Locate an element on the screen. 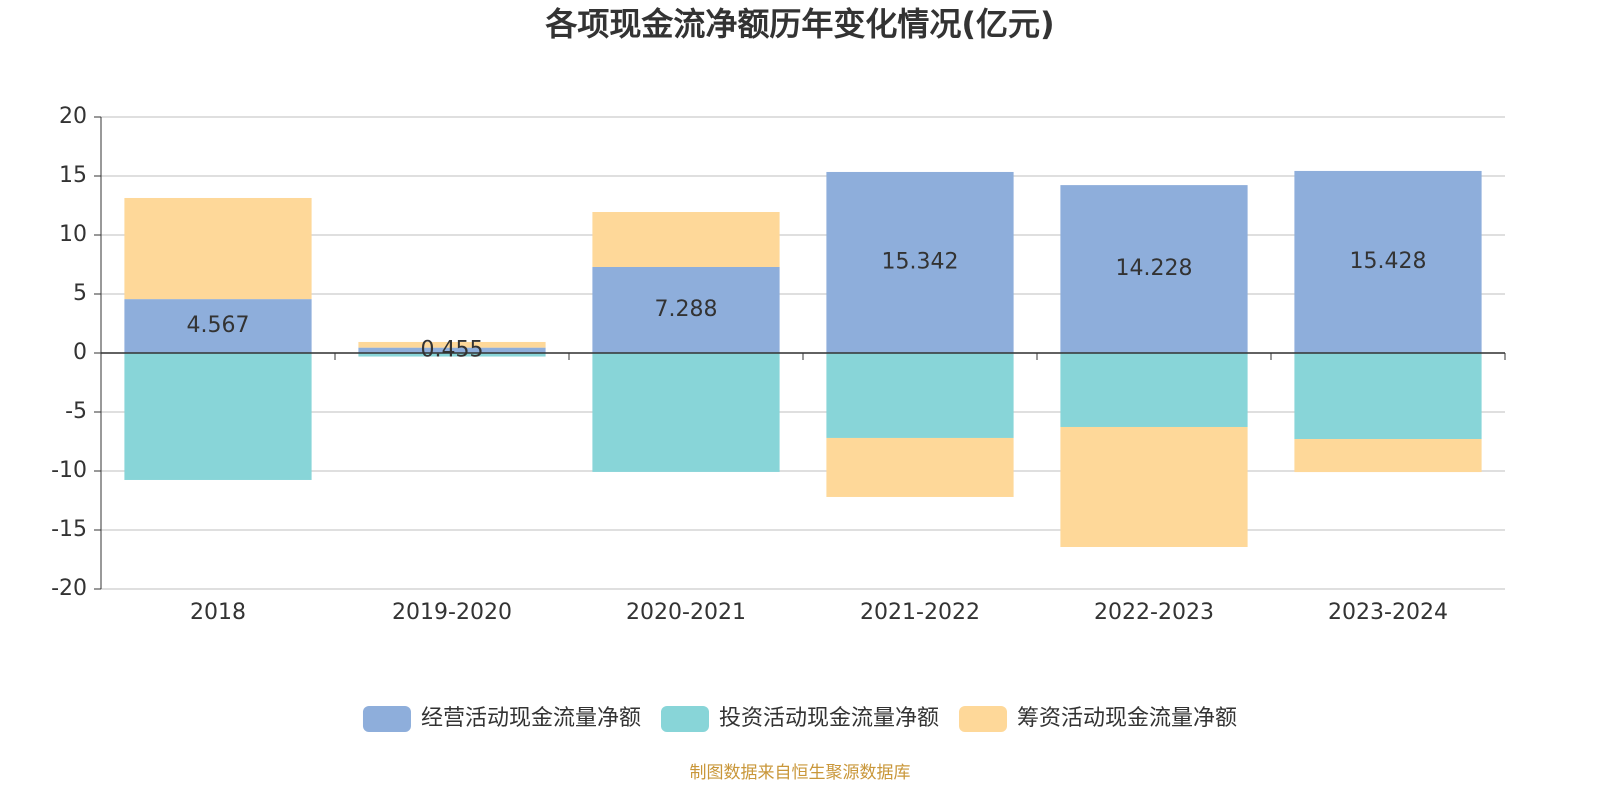 The height and width of the screenshot is (800, 1600). legend: 经营活动现金流量净额 投资活动现金流量净额 筹资活动现金流量净额 is located at coordinates (799, 719).